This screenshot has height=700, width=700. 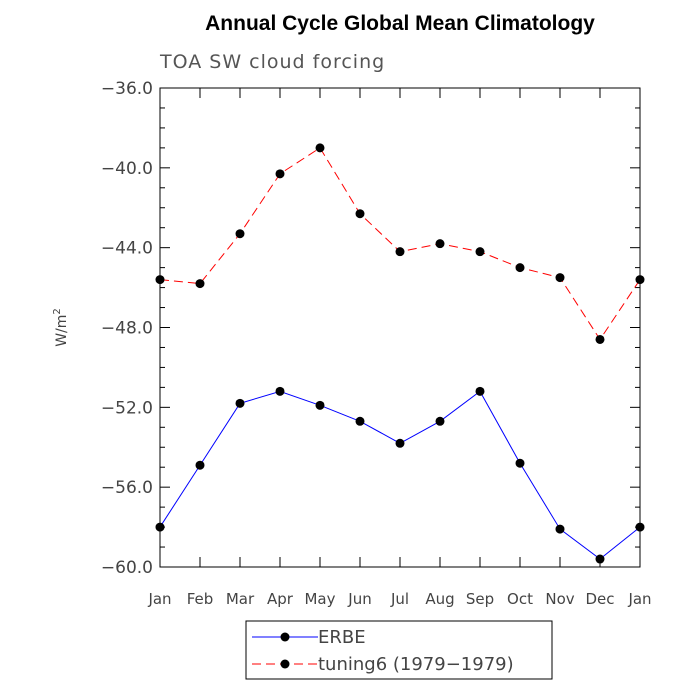 I want to click on y-axis-title: W/m2, so click(x=61, y=327).